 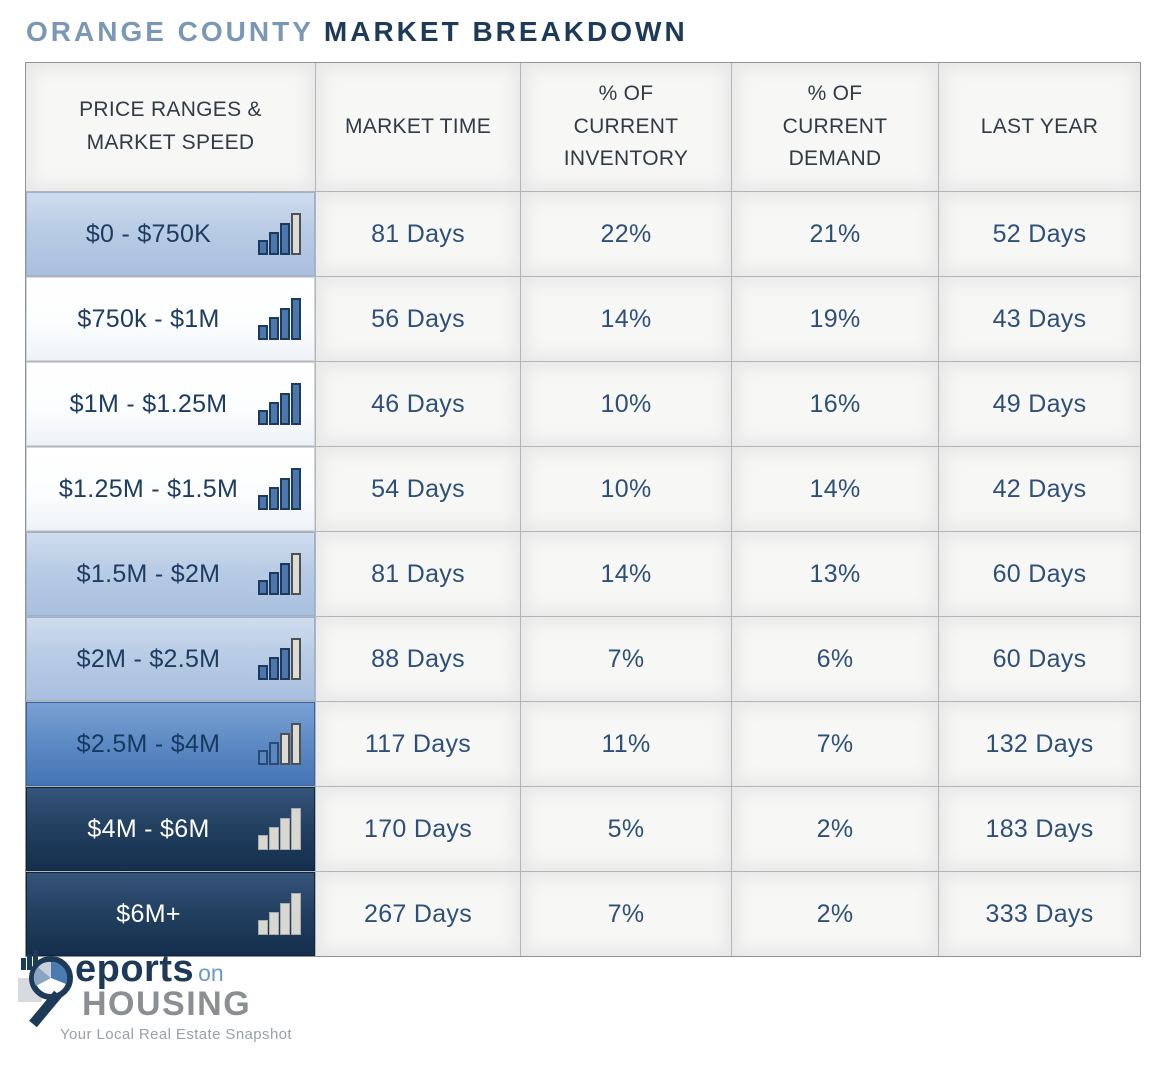 What do you see at coordinates (167, 1004) in the screenshot?
I see `brand-housing-text: HOUSING` at bounding box center [167, 1004].